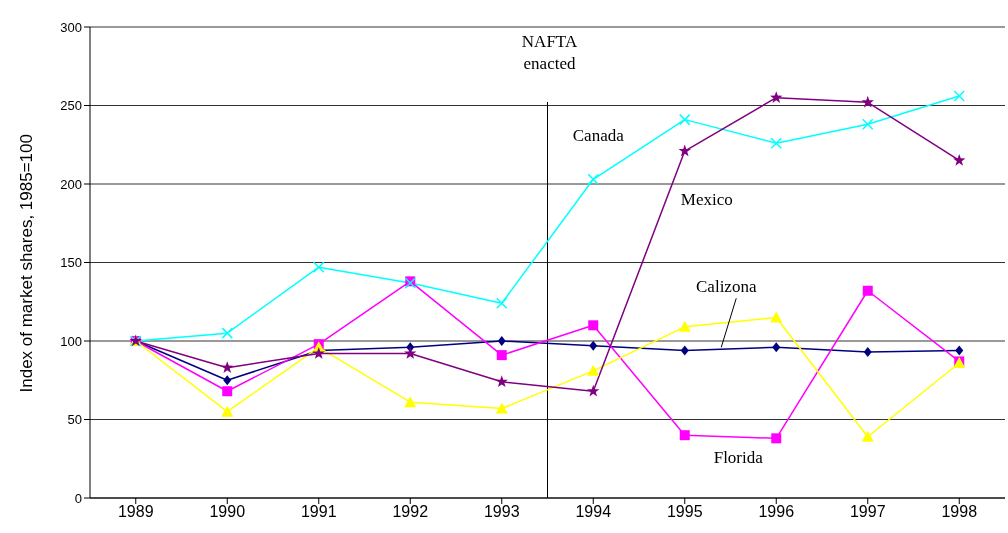  Describe the element at coordinates (74, 420) in the screenshot. I see `y-tick-label: 50` at that location.